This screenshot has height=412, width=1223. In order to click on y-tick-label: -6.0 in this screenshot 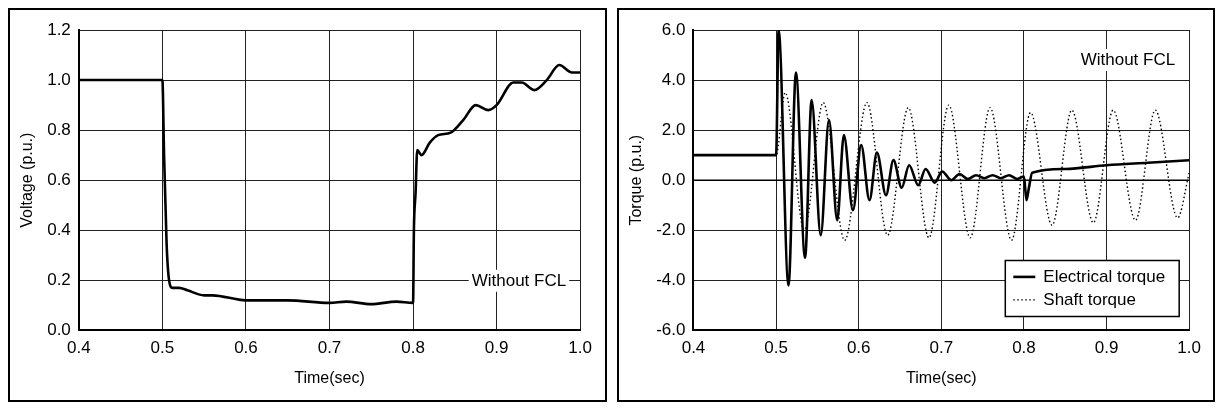, I will do `click(670, 330)`.